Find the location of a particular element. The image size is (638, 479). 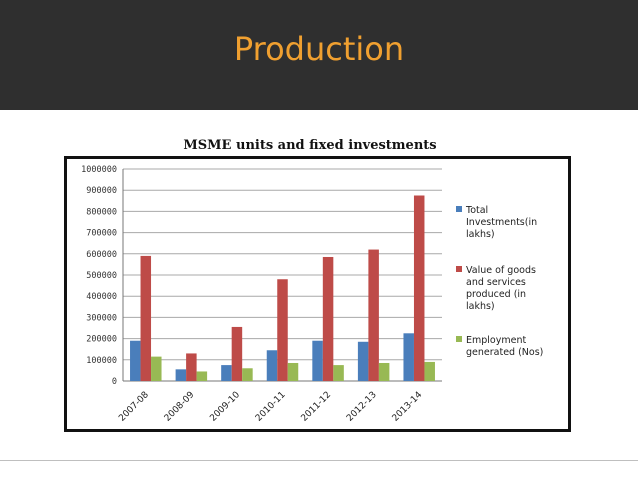

y-tick-label: 800000 is located at coordinates (101, 212).